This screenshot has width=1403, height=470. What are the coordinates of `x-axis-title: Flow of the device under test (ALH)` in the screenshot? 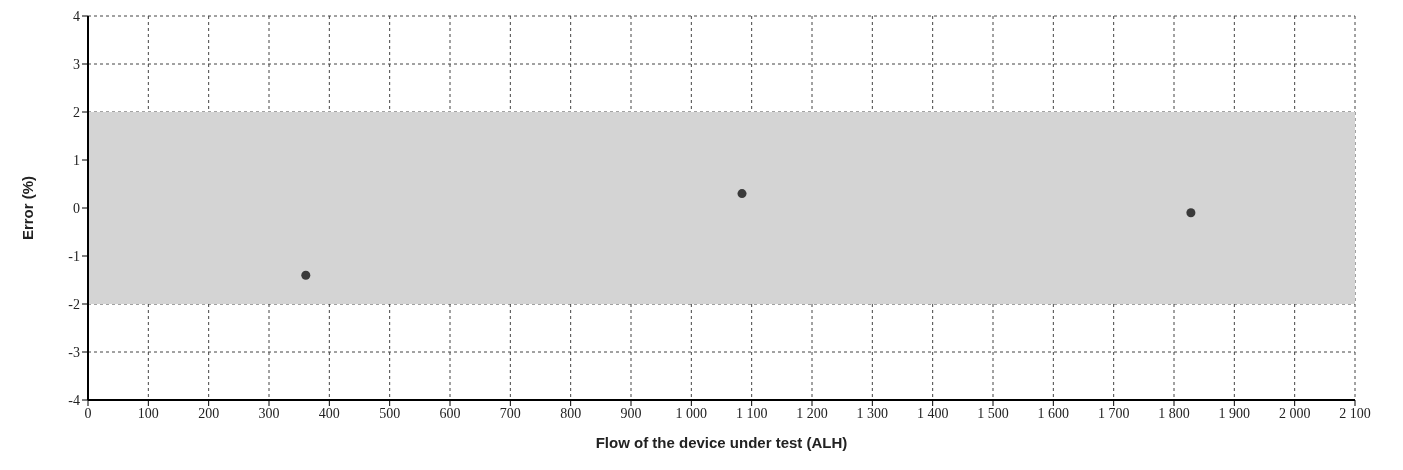 It's located at (721, 442).